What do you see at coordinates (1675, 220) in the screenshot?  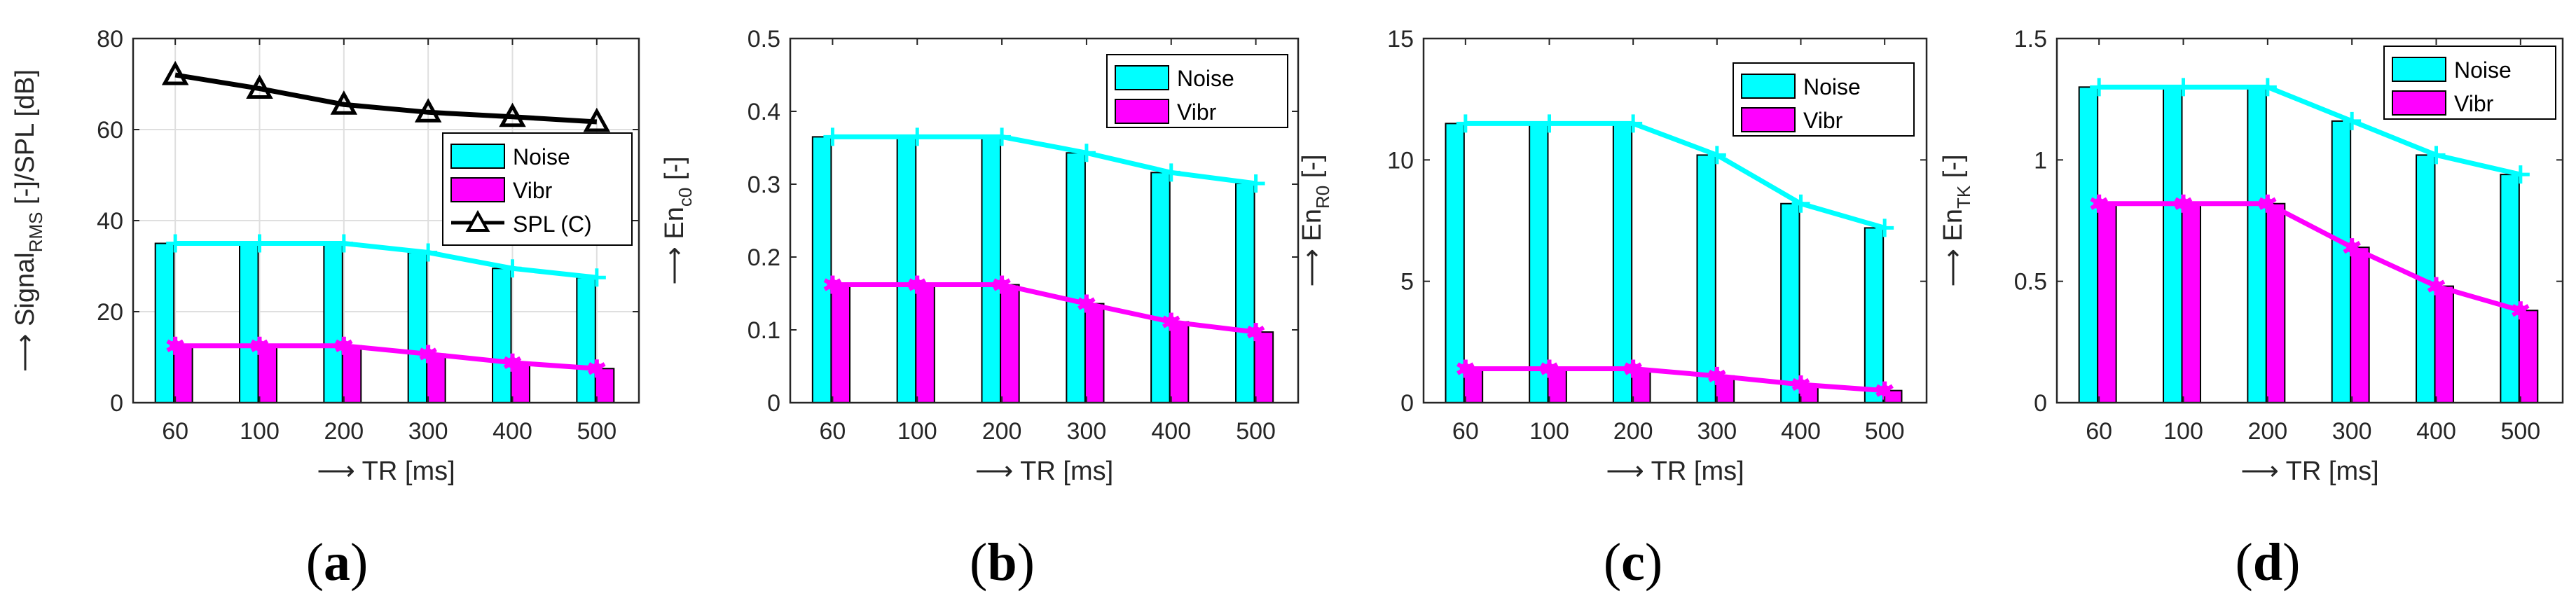 I see `axes-box` at bounding box center [1675, 220].